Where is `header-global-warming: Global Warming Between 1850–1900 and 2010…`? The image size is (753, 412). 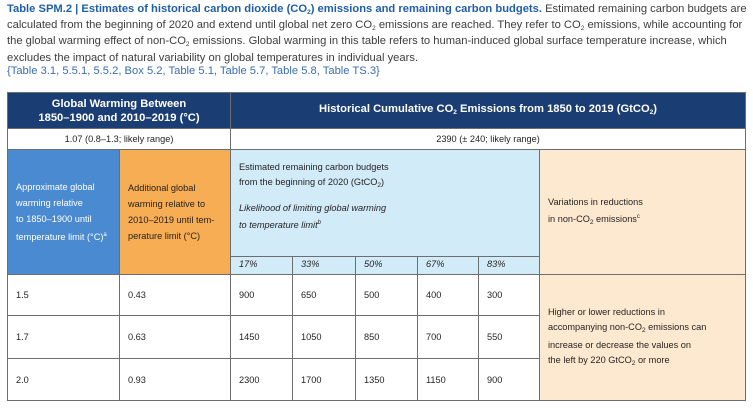 header-global-warming: Global Warming Between 1850–1900 and 2010… is located at coordinates (119, 110).